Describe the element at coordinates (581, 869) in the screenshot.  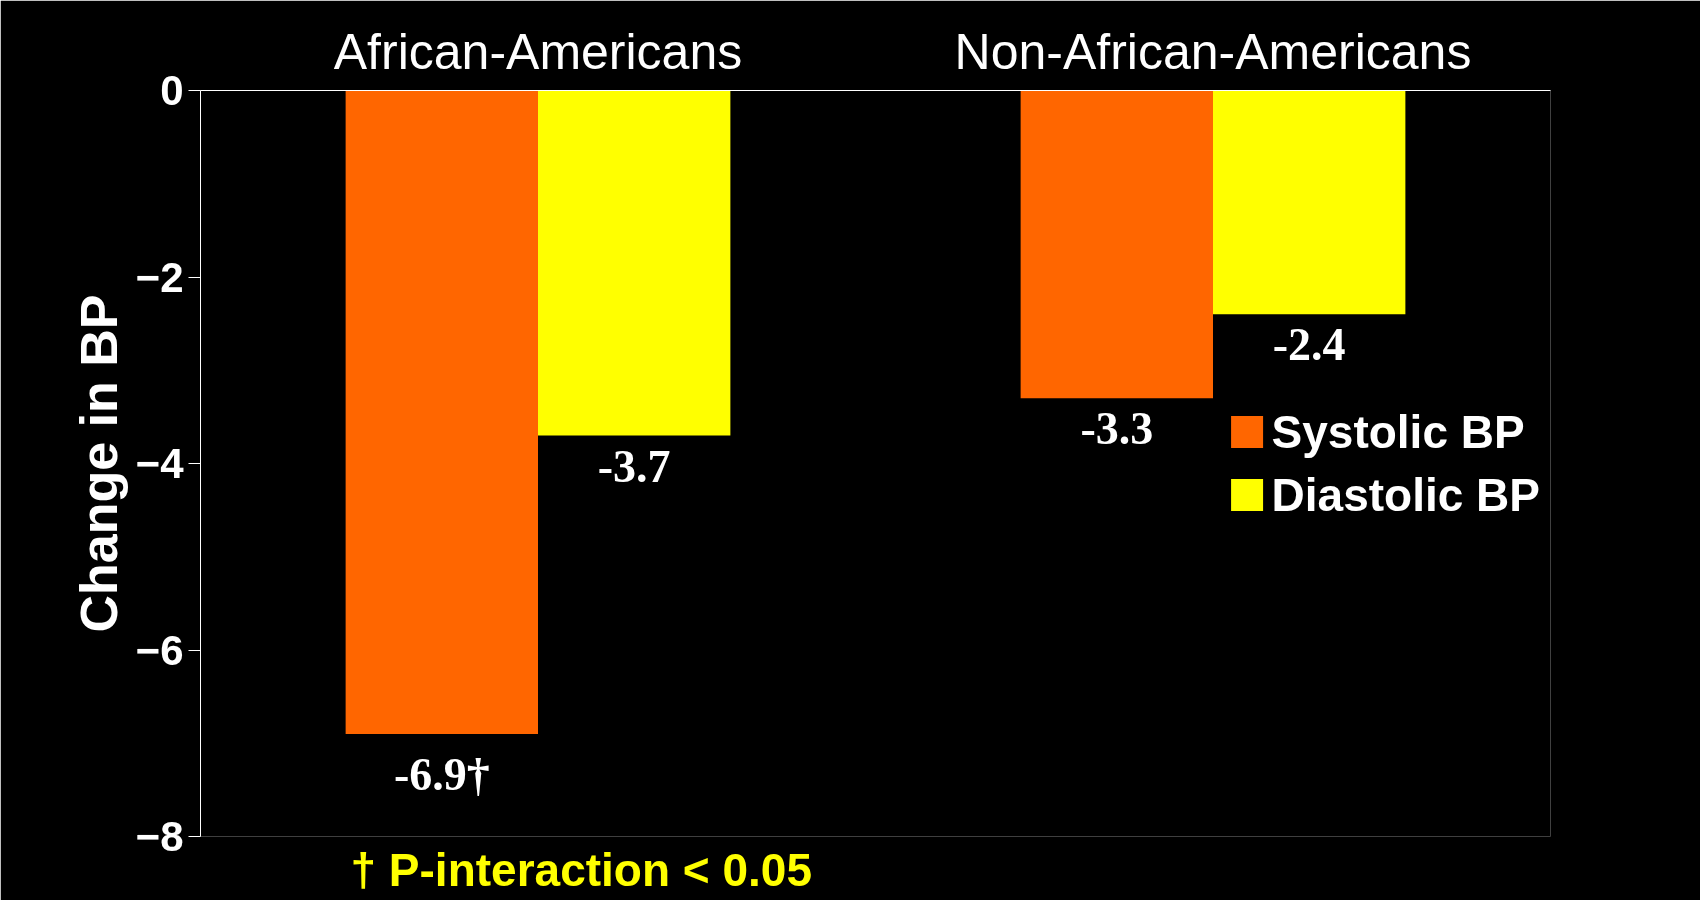
I see `text: † P-interaction < 0.05` at that location.